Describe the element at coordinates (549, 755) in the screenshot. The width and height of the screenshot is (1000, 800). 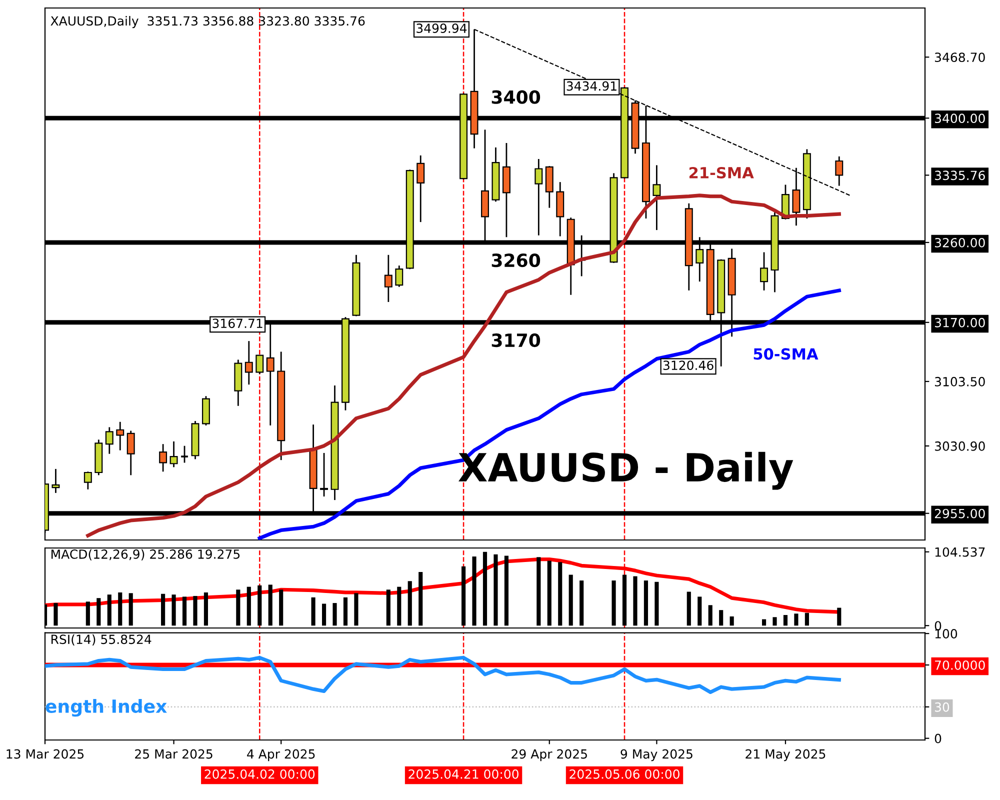
I see `x-tick-label: 29 Apr 2025` at that location.